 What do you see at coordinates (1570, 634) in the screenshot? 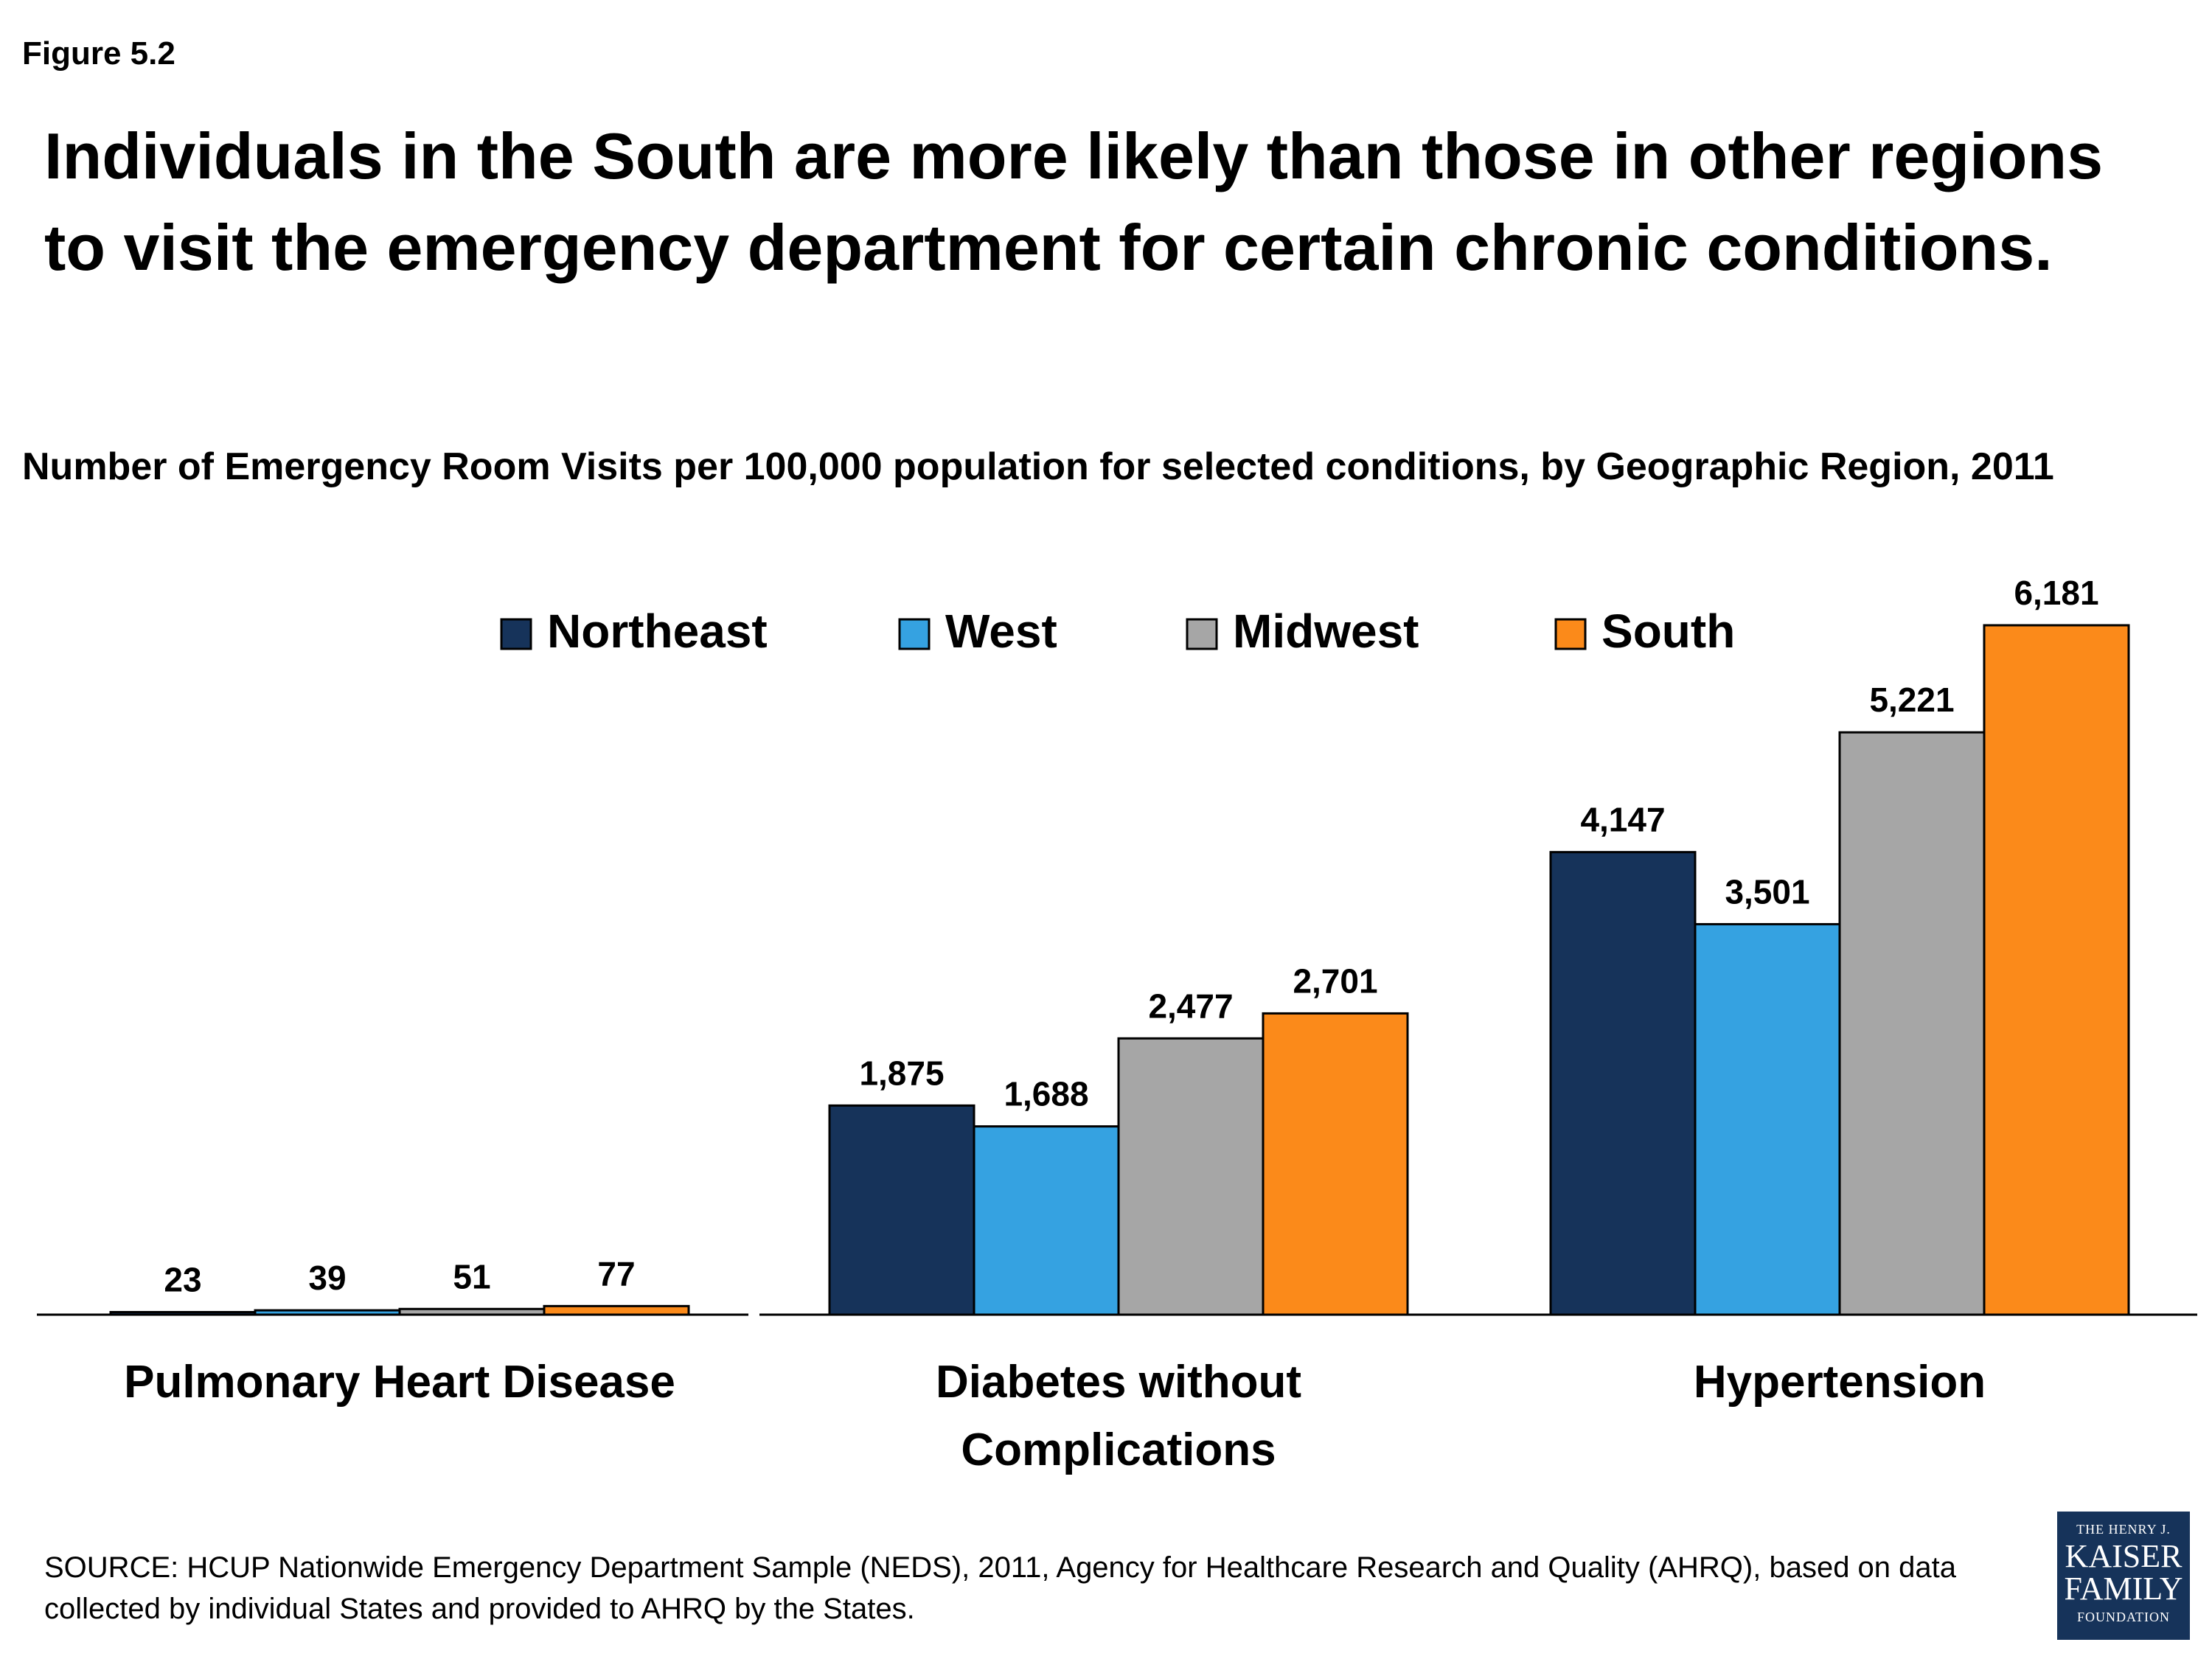
I see `legend-swatch-south` at bounding box center [1570, 634].